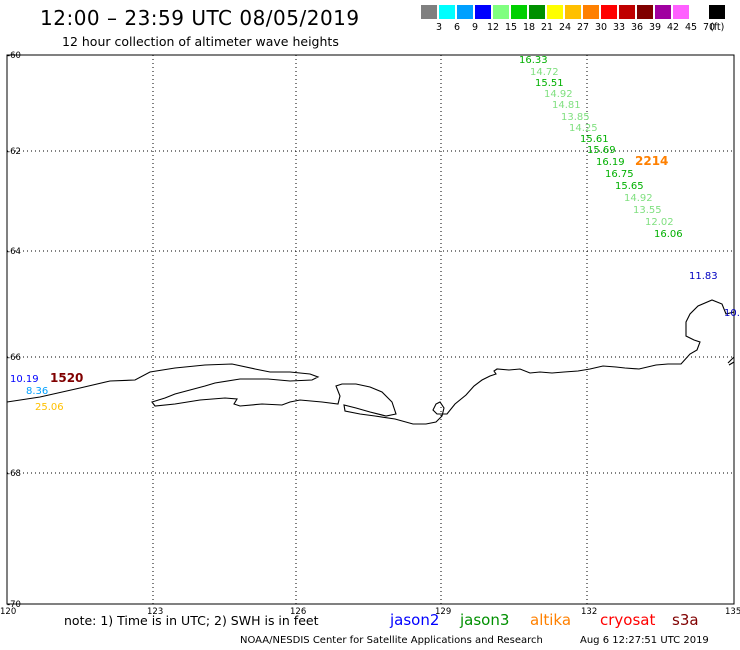 This screenshot has height=650, width=740. Describe the element at coordinates (714, 295) in the screenshot. I see `jason2-east-observations: 11.83 10.9` at that location.